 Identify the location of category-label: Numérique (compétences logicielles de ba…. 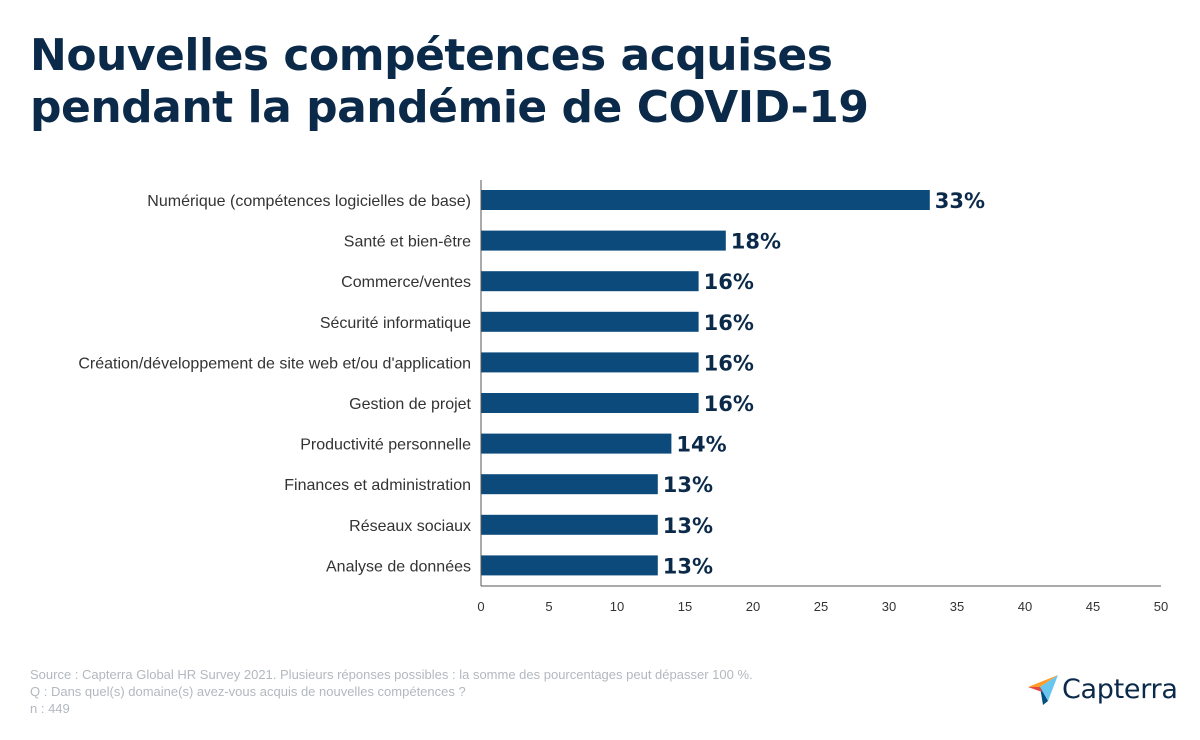
(309, 201).